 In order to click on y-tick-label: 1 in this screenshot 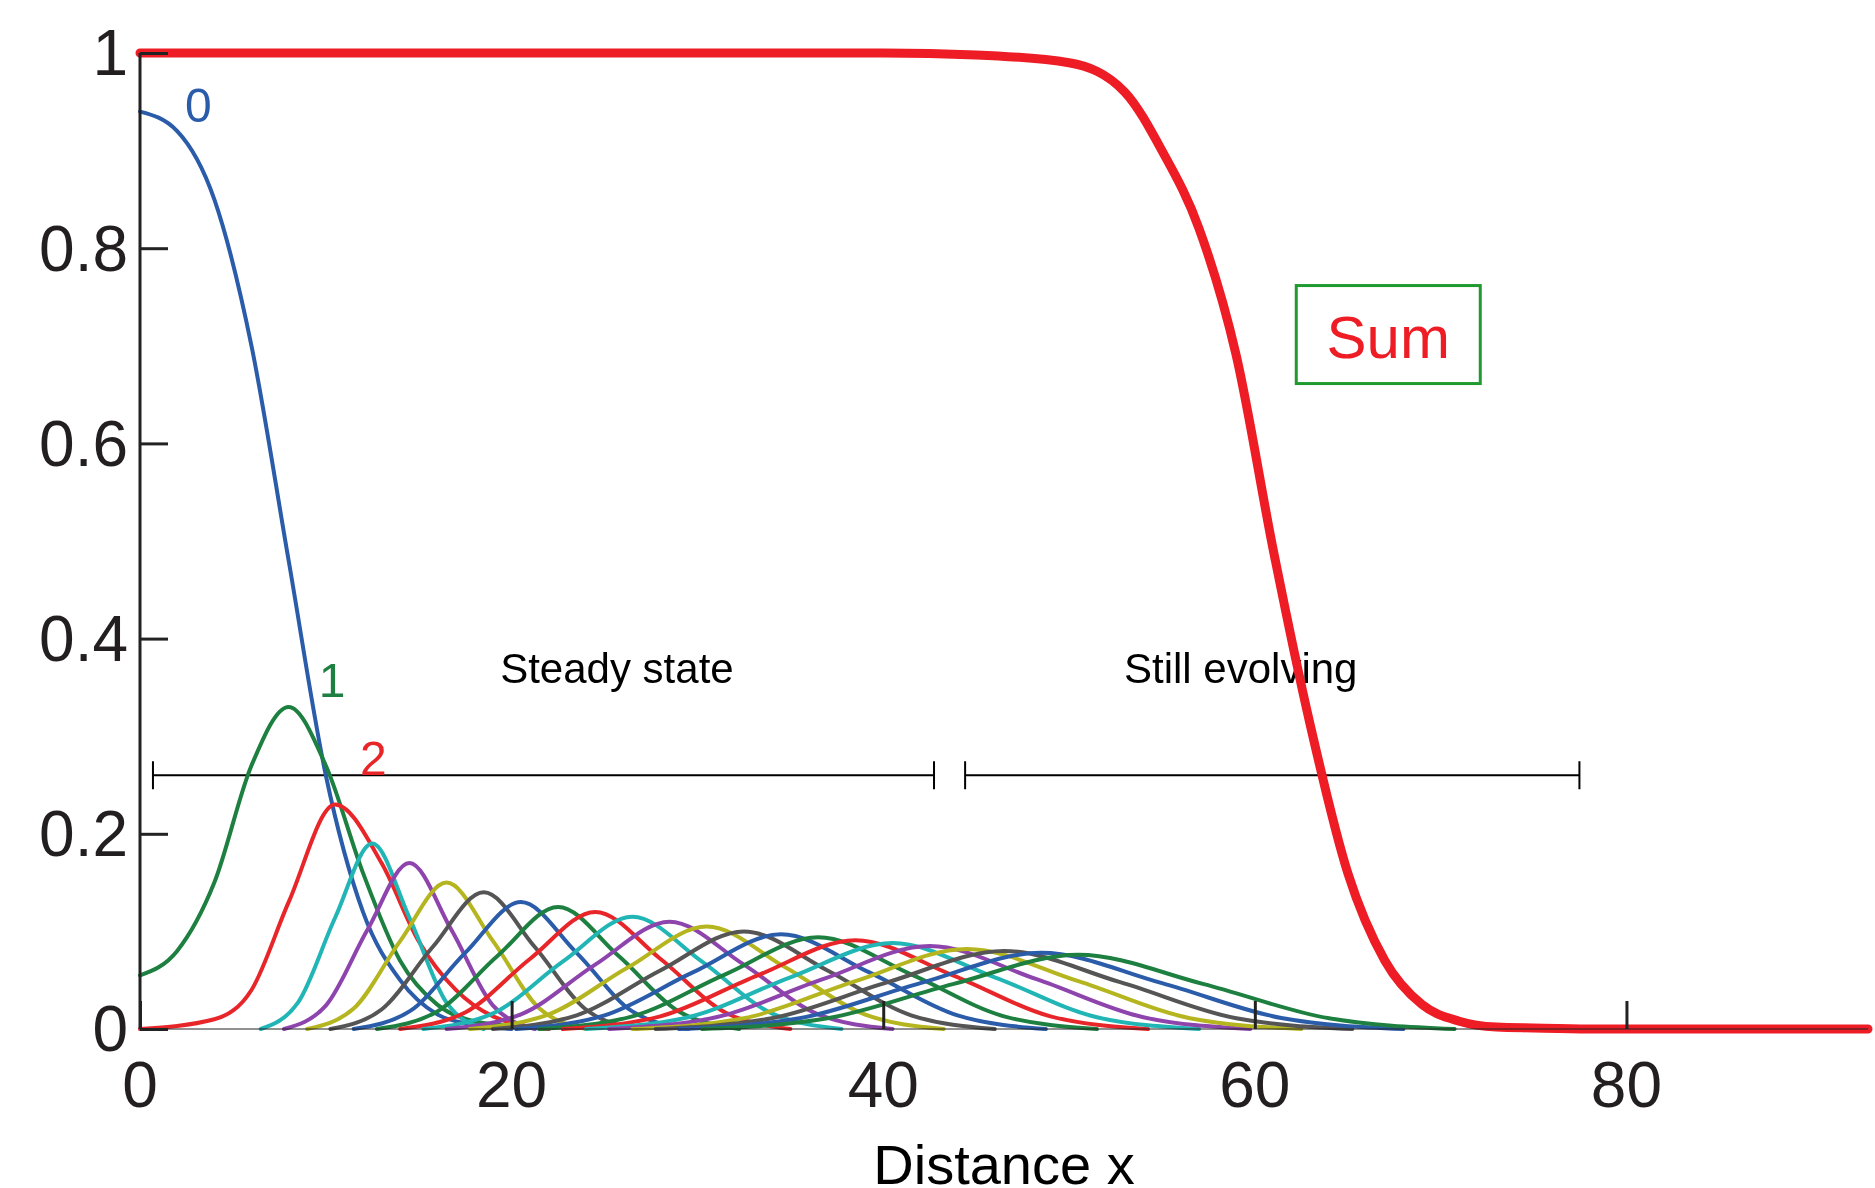, I will do `click(110, 53)`.